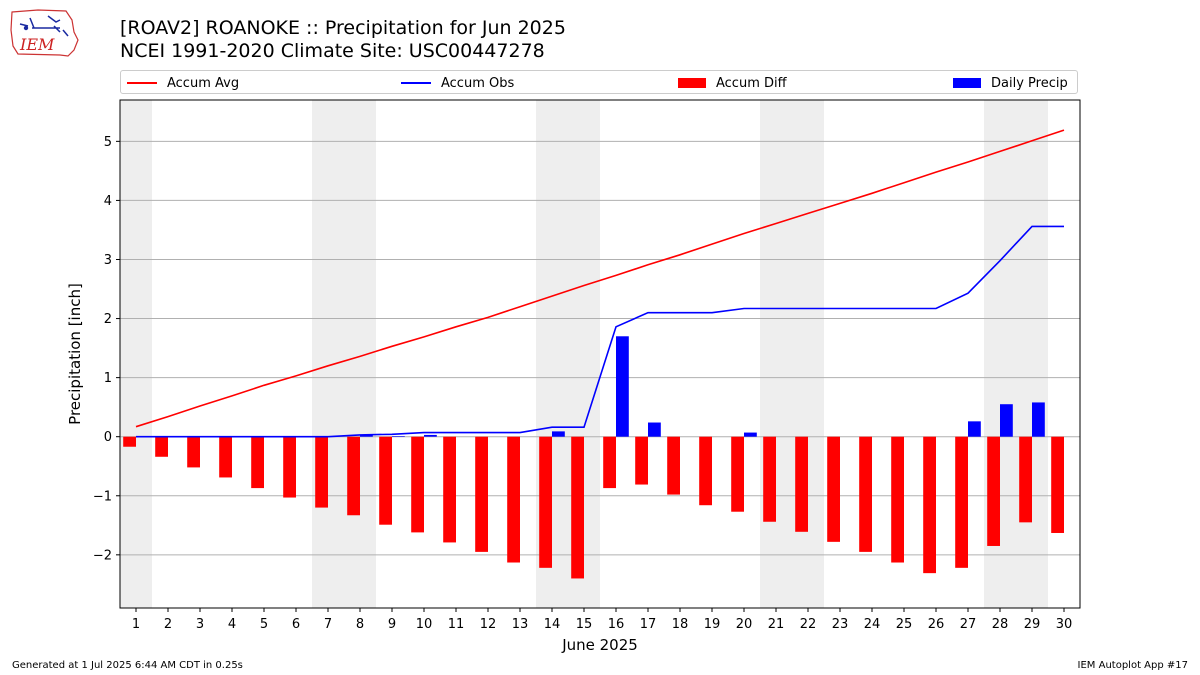 This screenshot has height=675, width=1200. I want to click on x-tick-label: 18, so click(680, 624).